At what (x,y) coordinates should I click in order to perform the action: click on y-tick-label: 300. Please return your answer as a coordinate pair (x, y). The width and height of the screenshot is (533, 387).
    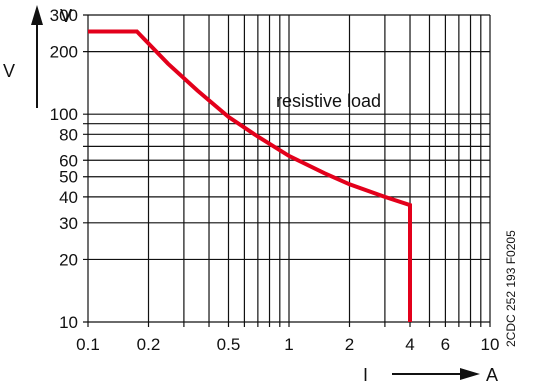
    Looking at the image, I should click on (64, 15).